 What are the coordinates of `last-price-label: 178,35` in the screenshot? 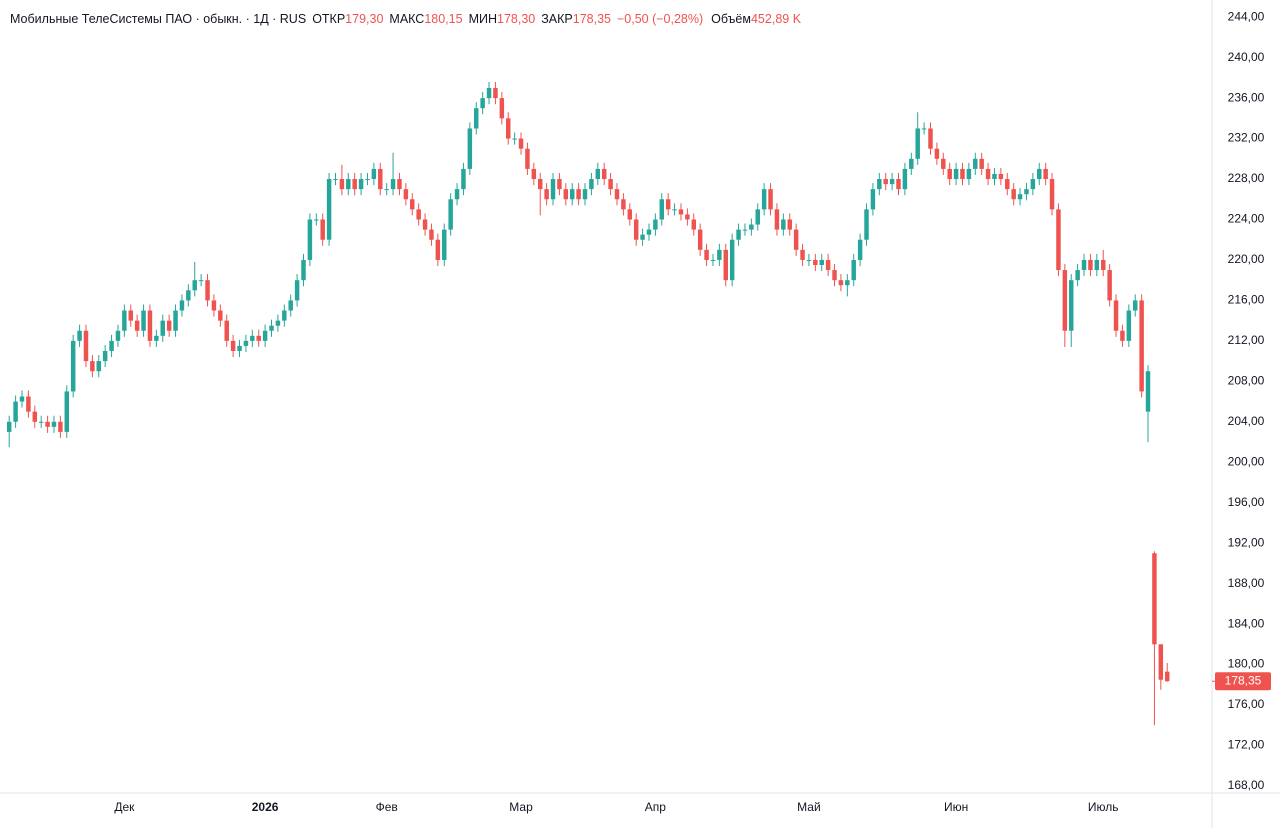 It's located at (1243, 680).